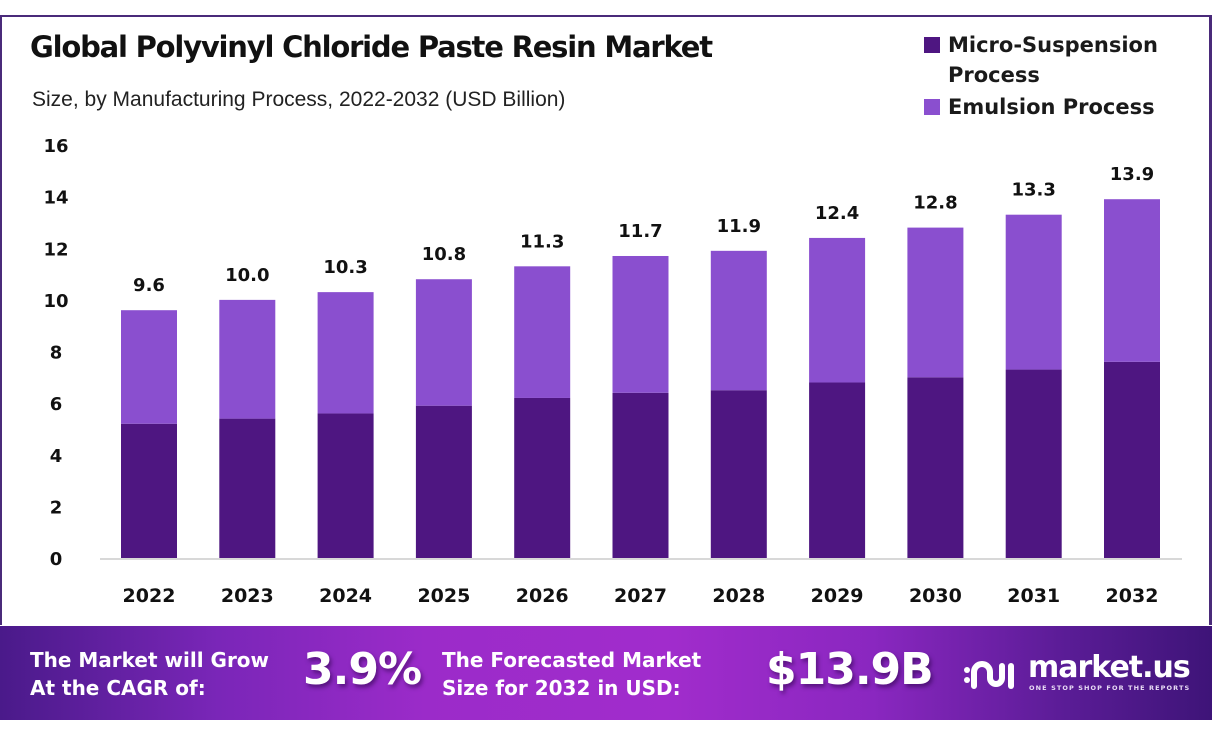 Image resolution: width=1216 pixels, height=736 pixels. I want to click on bar-total-label: 11.9, so click(739, 226).